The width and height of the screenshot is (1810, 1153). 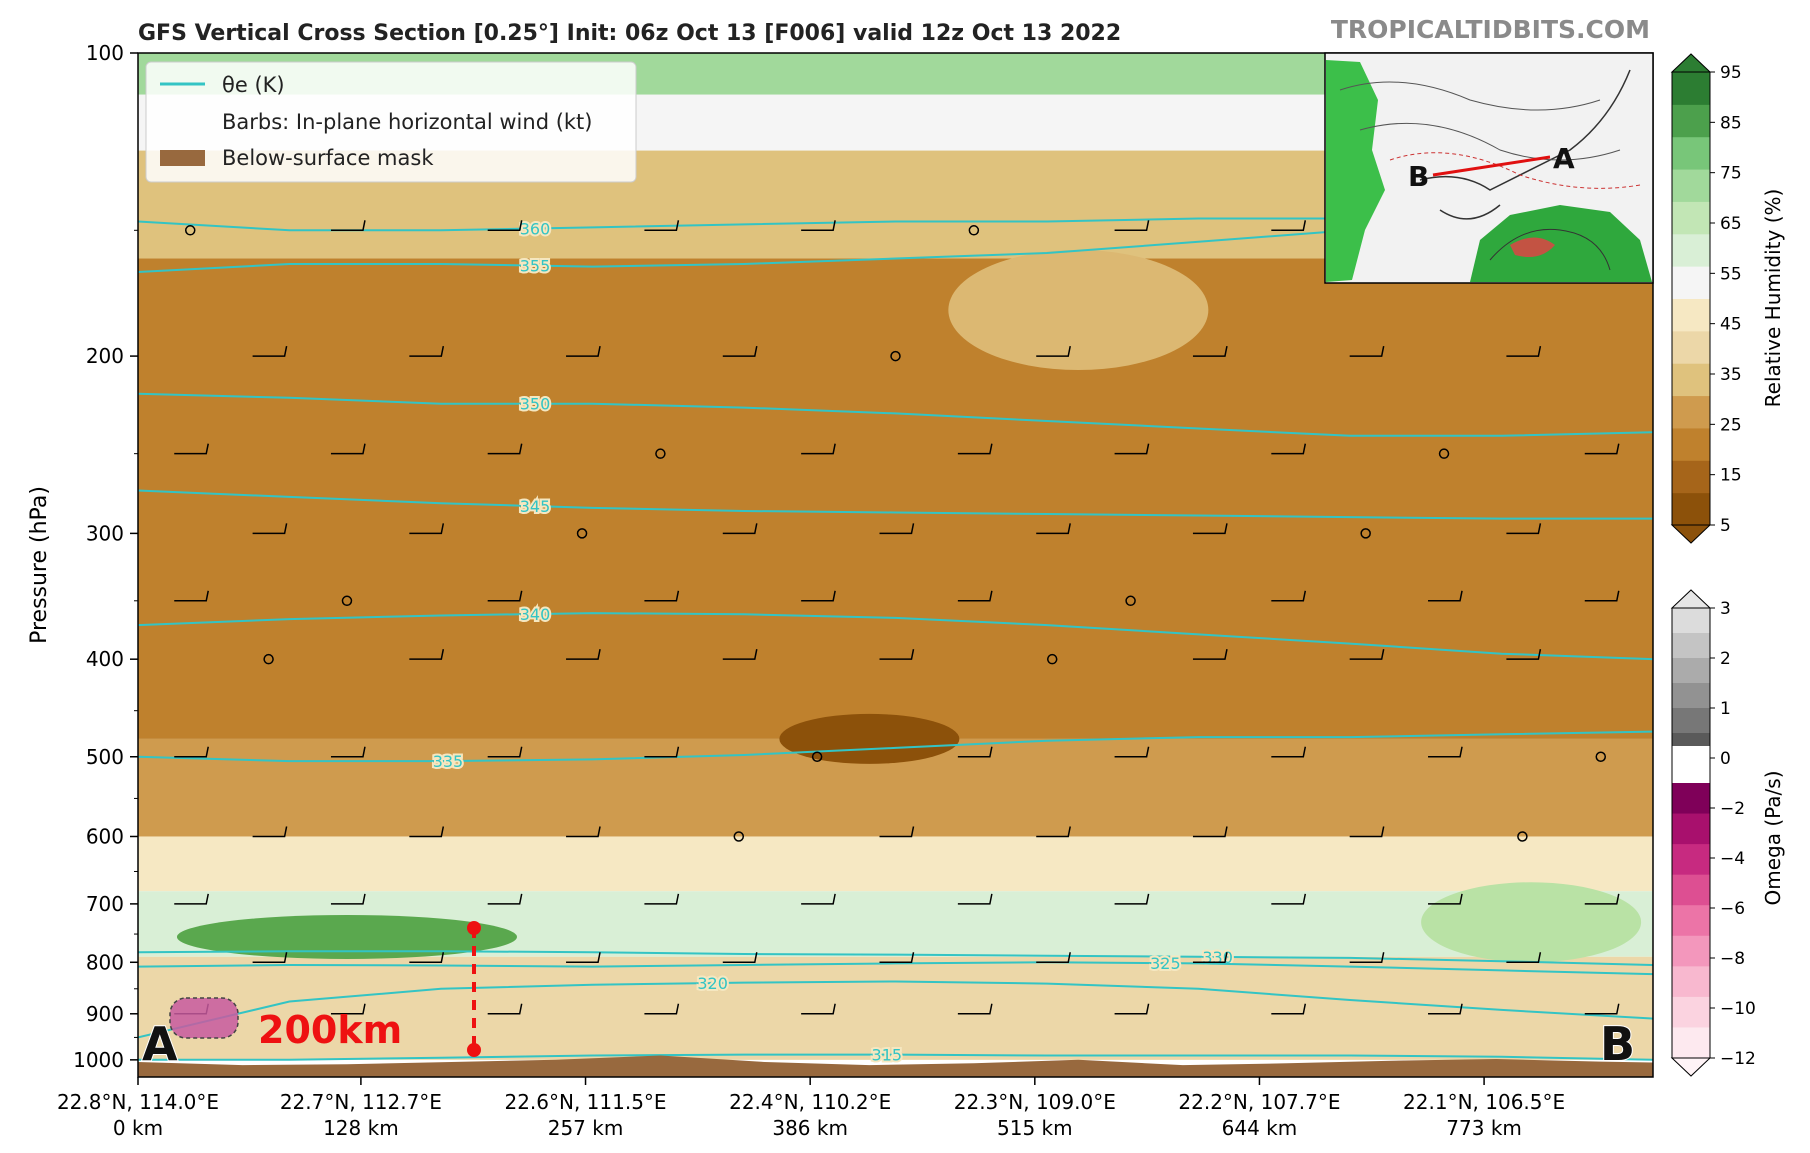 What do you see at coordinates (1732, 959) in the screenshot?
I see `omega-colorbar-tick-label: −8` at bounding box center [1732, 959].